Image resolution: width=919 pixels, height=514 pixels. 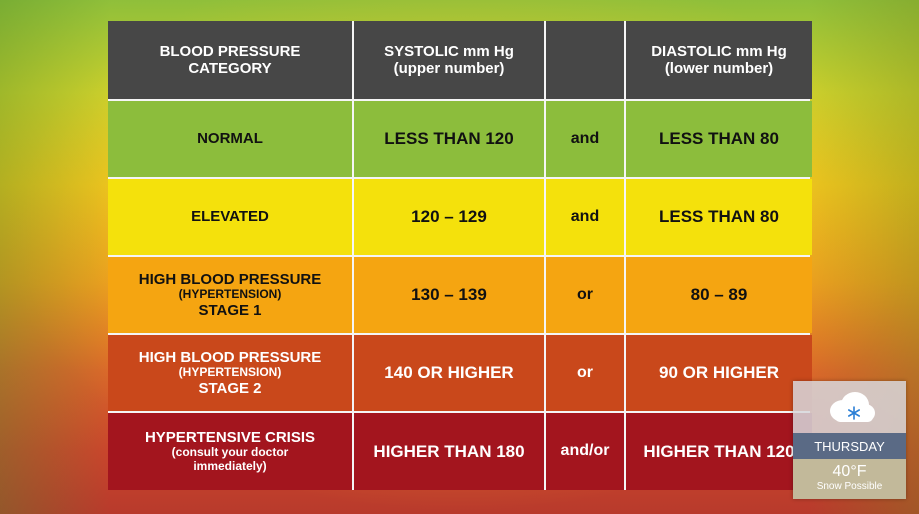 What do you see at coordinates (585, 373) in the screenshot?
I see `connector-stage2: or` at bounding box center [585, 373].